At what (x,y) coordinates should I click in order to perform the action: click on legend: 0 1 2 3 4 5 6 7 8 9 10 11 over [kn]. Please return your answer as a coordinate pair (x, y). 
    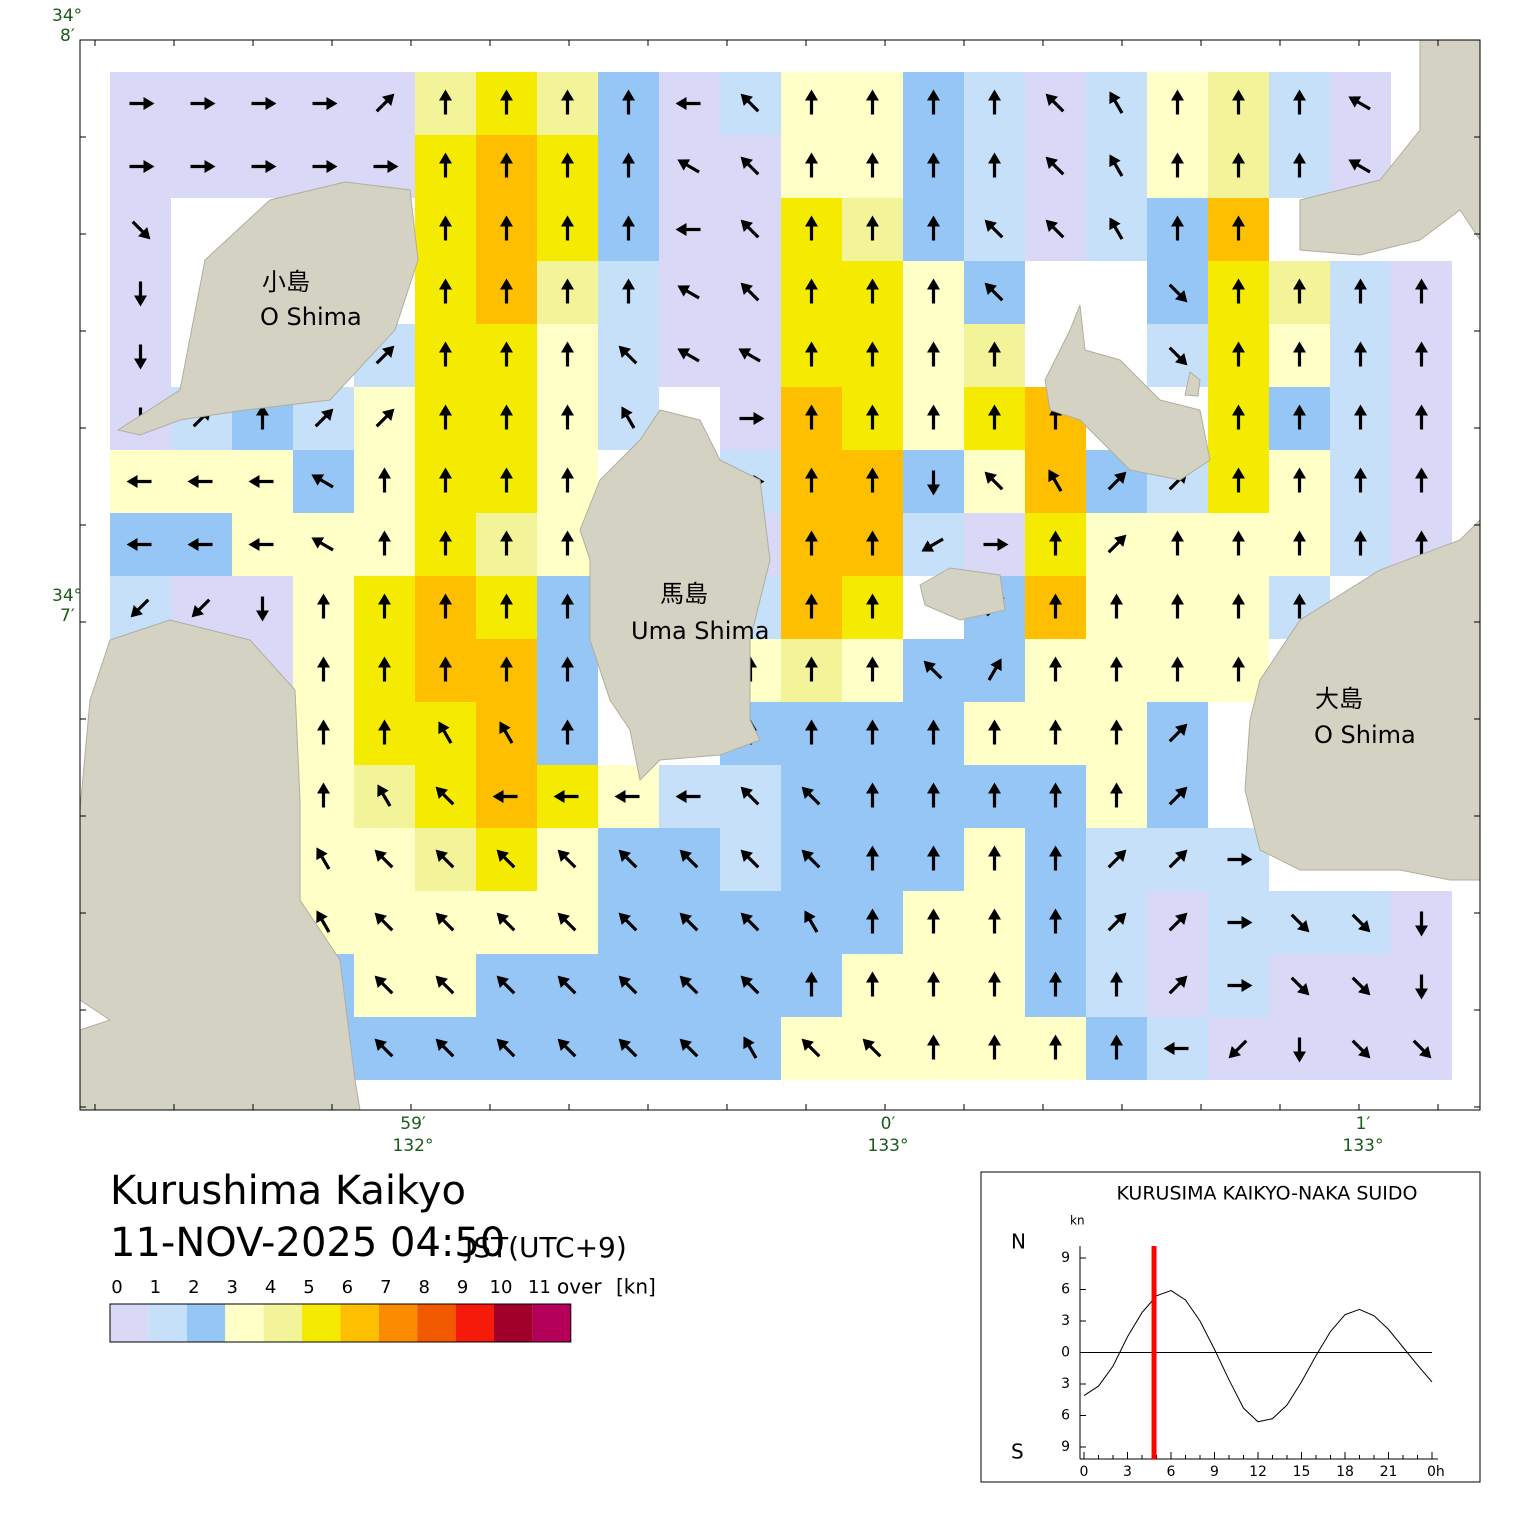
    Looking at the image, I should click on (382, 1309).